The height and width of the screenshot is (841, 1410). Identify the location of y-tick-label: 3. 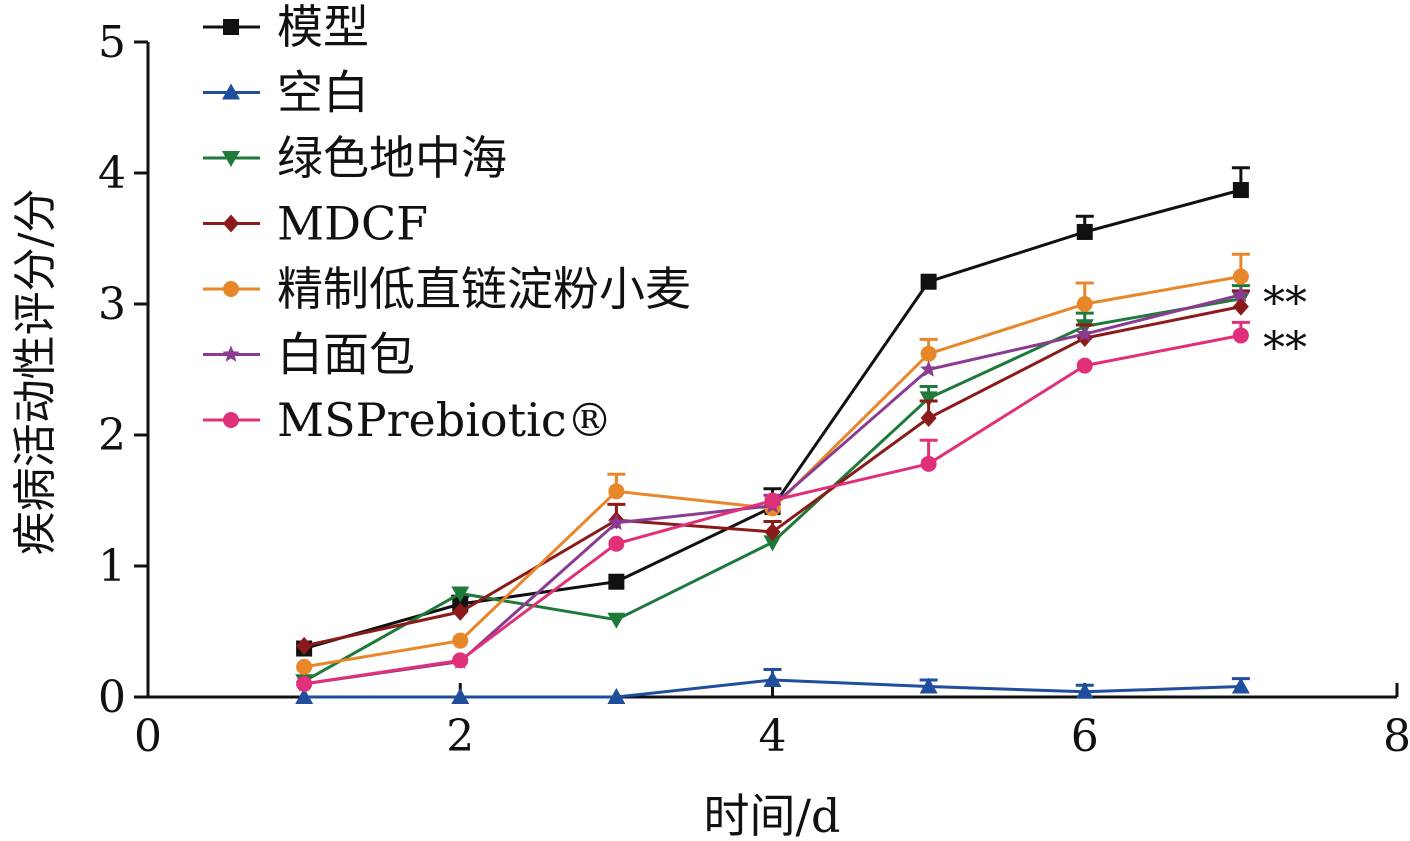
(112, 304).